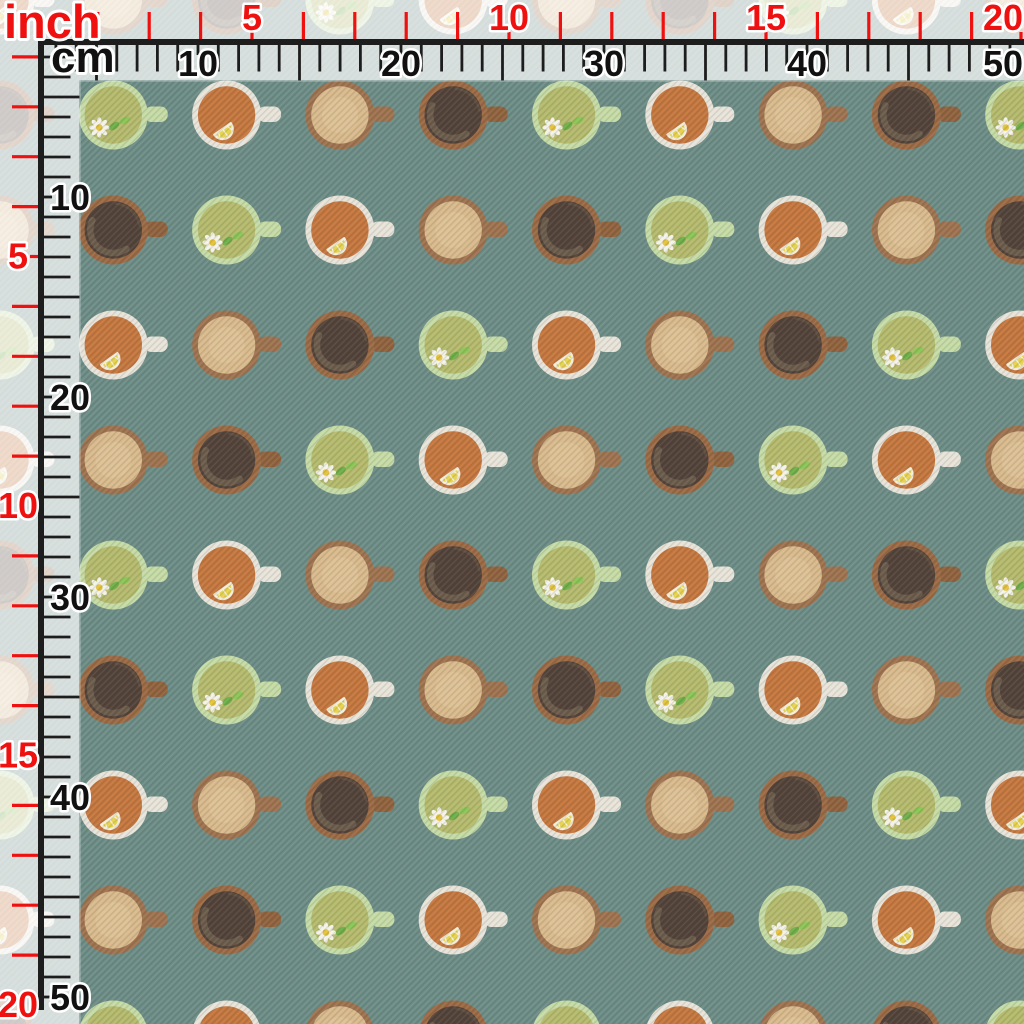  I want to click on top-ruler-inch-label-5: 5, so click(252, 19).